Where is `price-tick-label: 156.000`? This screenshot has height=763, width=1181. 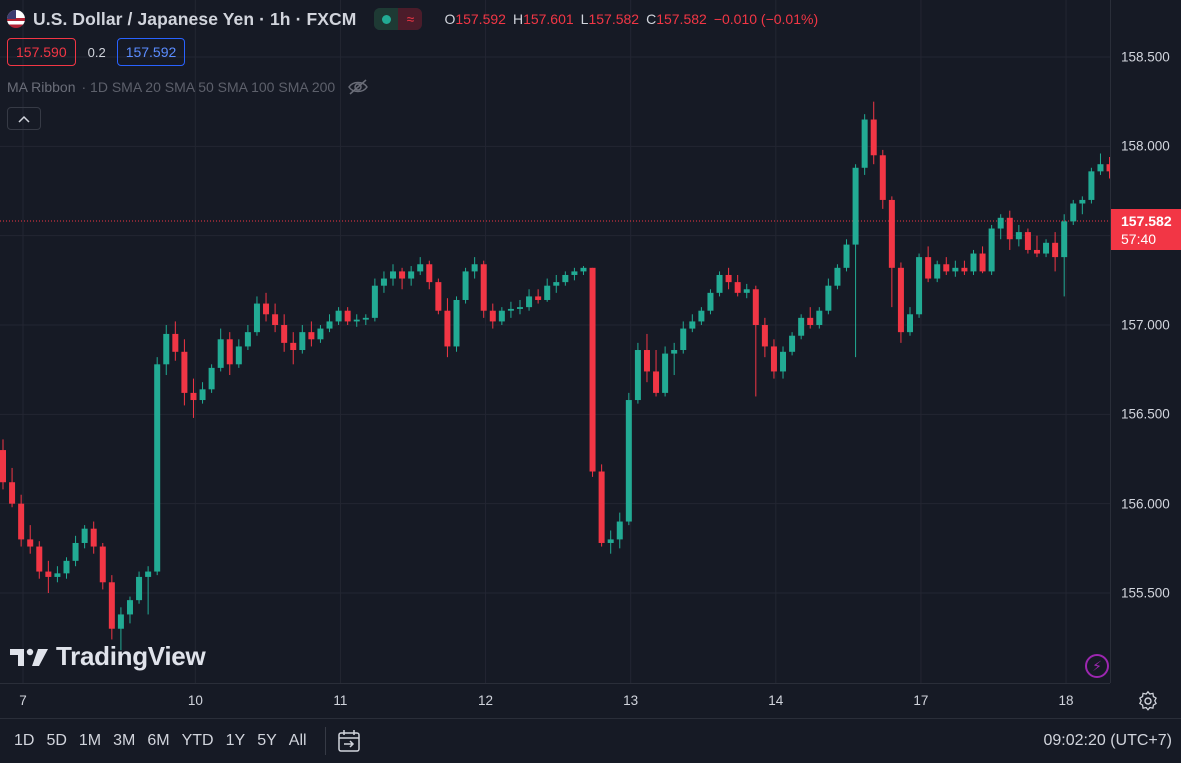
price-tick-label: 156.000 is located at coordinates (1145, 504).